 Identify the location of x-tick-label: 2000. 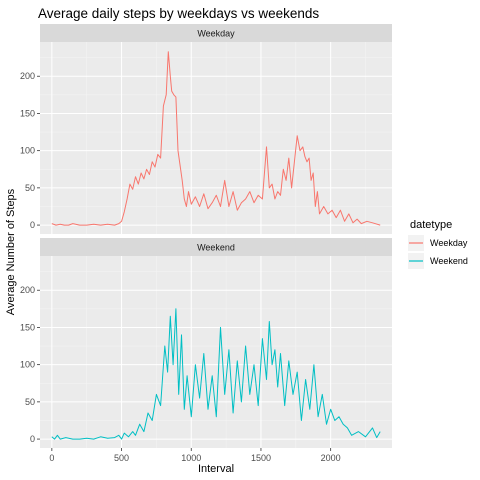
(331, 458).